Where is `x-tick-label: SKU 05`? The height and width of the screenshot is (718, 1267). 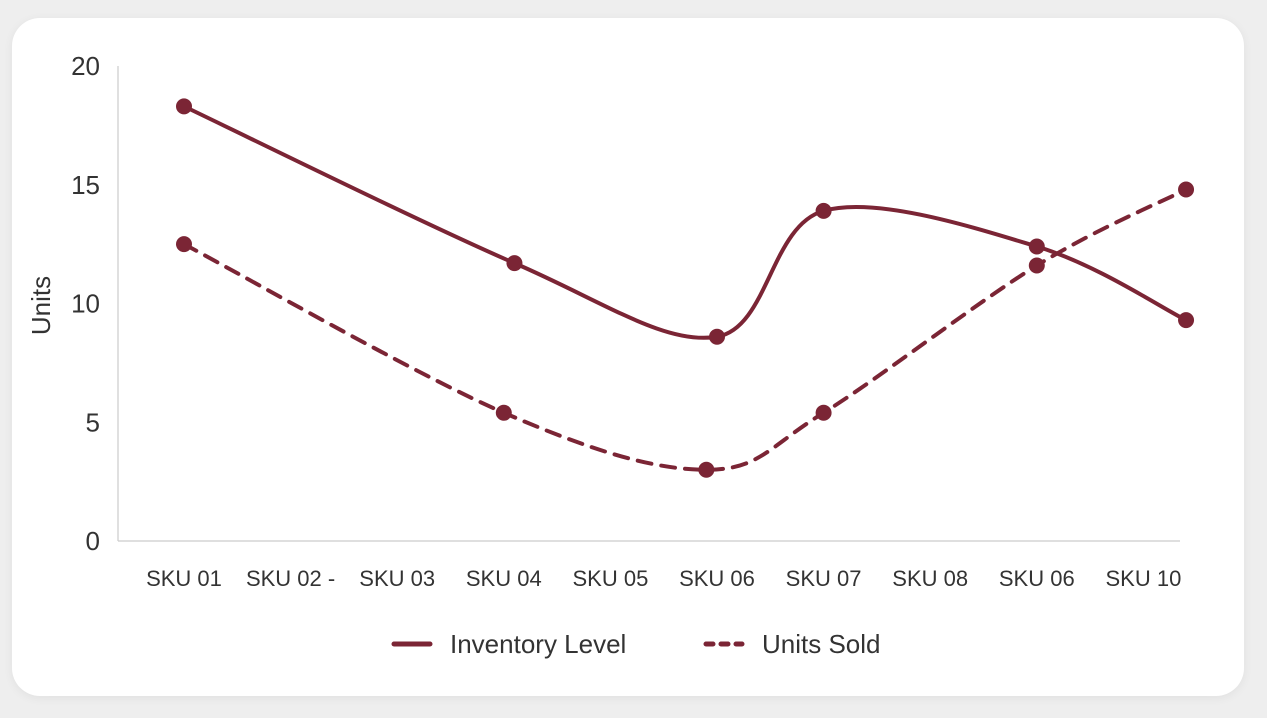 x-tick-label: SKU 05 is located at coordinates (610, 578).